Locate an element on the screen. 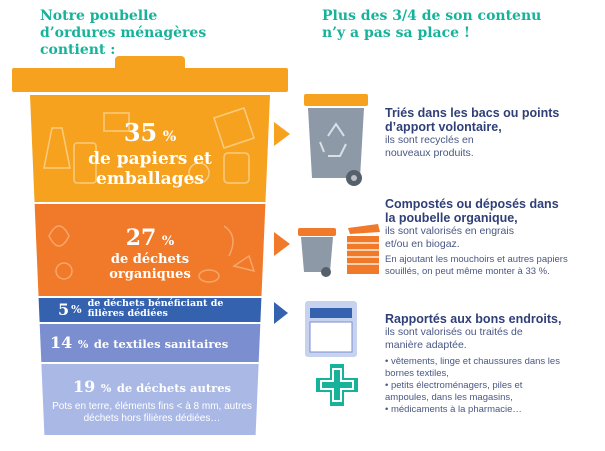 The width and height of the screenshot is (605, 451). recycling-bin-icon is located at coordinates (336, 140).